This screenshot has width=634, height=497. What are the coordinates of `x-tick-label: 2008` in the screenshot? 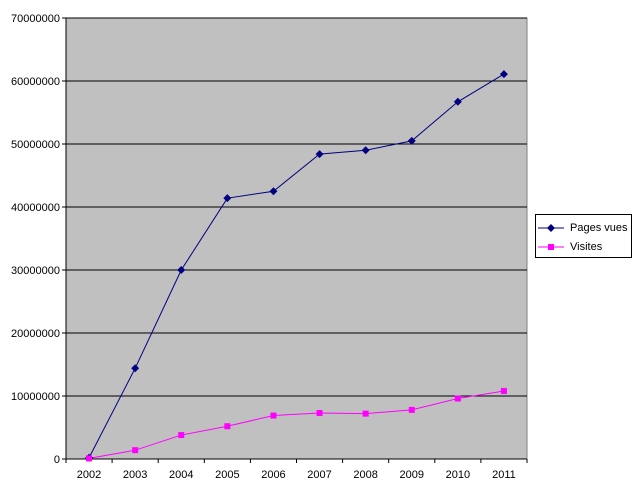 It's located at (365, 475).